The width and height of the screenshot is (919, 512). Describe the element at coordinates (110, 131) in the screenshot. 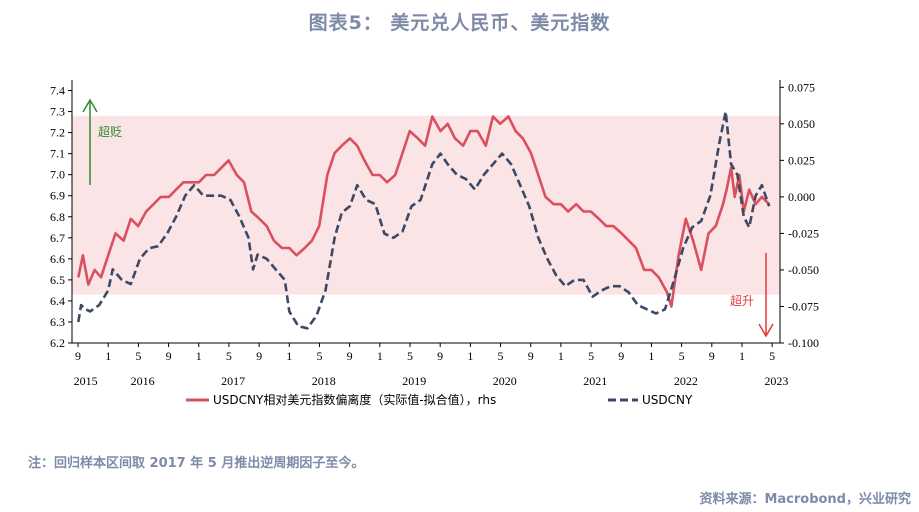

I see `over-depreciation-label: 超贬` at that location.